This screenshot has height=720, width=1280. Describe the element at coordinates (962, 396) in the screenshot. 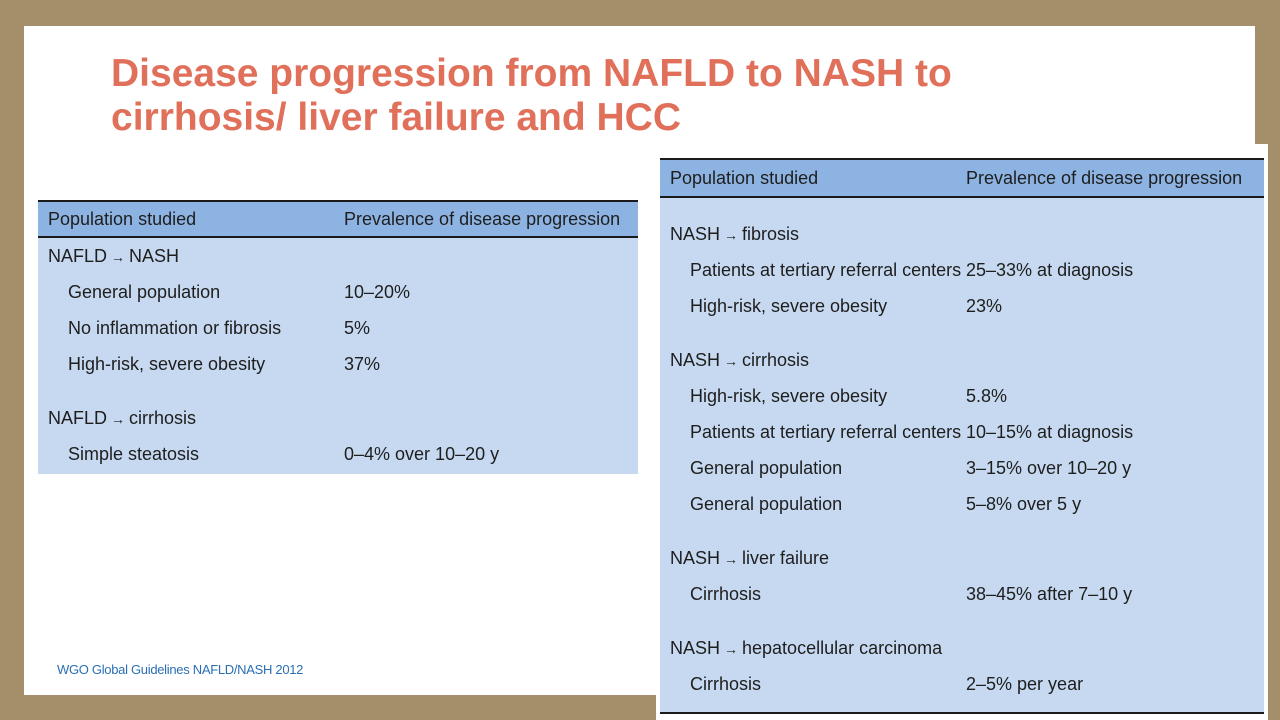

I see `table-row: High-risk, severe obesity 5.8%` at that location.